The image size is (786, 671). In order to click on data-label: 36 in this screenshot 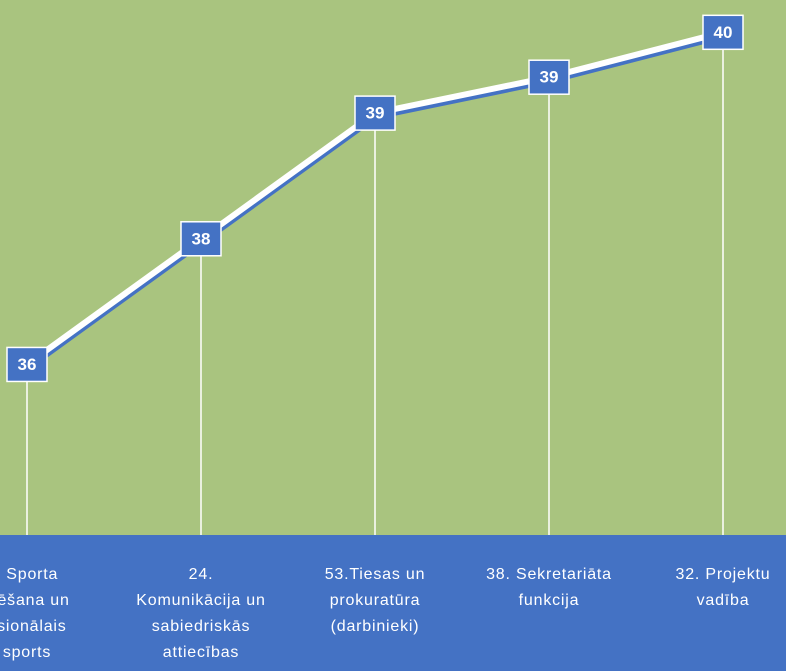, I will do `click(27, 364)`.